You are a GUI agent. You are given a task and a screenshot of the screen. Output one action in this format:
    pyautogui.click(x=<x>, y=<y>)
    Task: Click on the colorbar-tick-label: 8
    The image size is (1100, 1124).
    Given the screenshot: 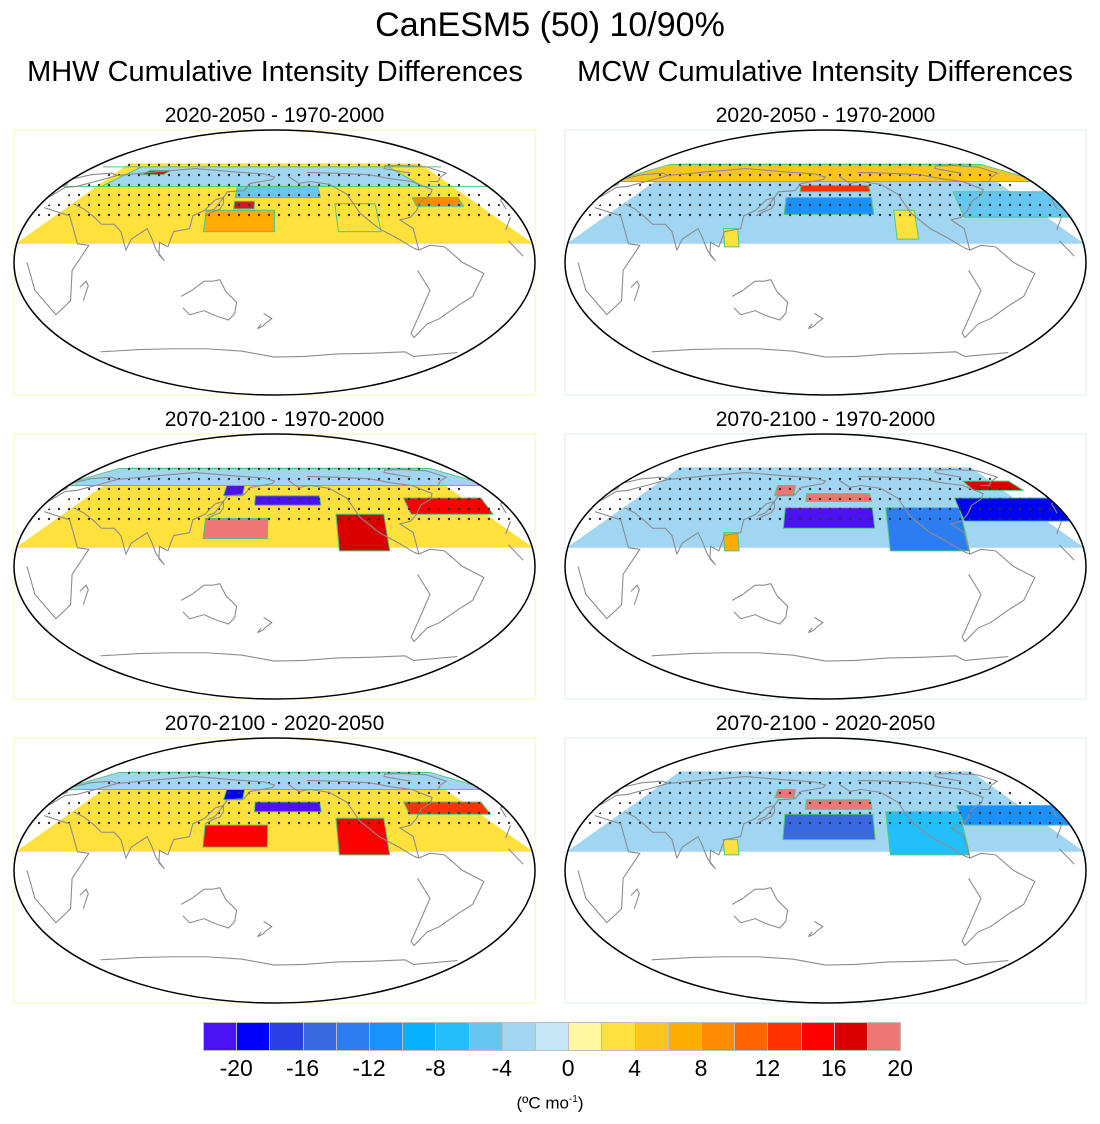 What is the action you would take?
    pyautogui.click(x=701, y=1068)
    